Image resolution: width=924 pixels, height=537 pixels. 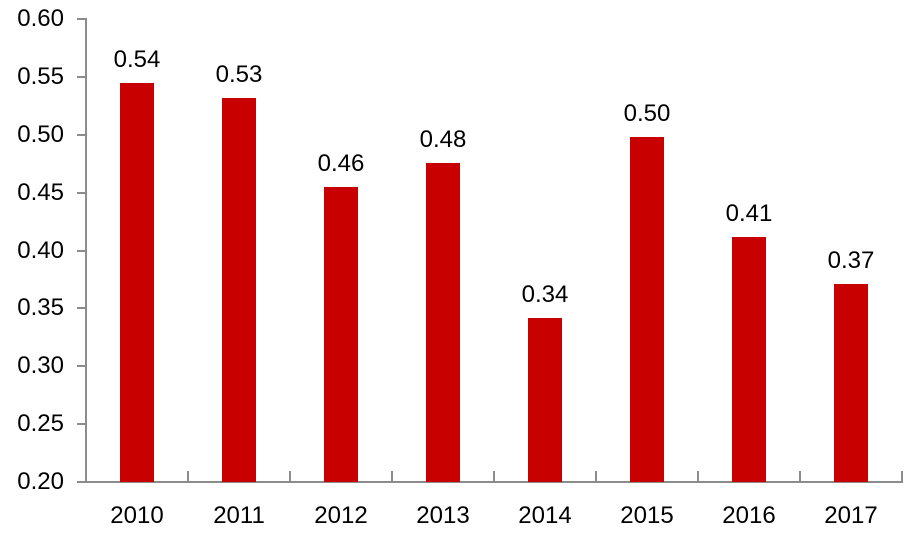 I want to click on x-axis-tick-label: 2012, so click(x=341, y=515).